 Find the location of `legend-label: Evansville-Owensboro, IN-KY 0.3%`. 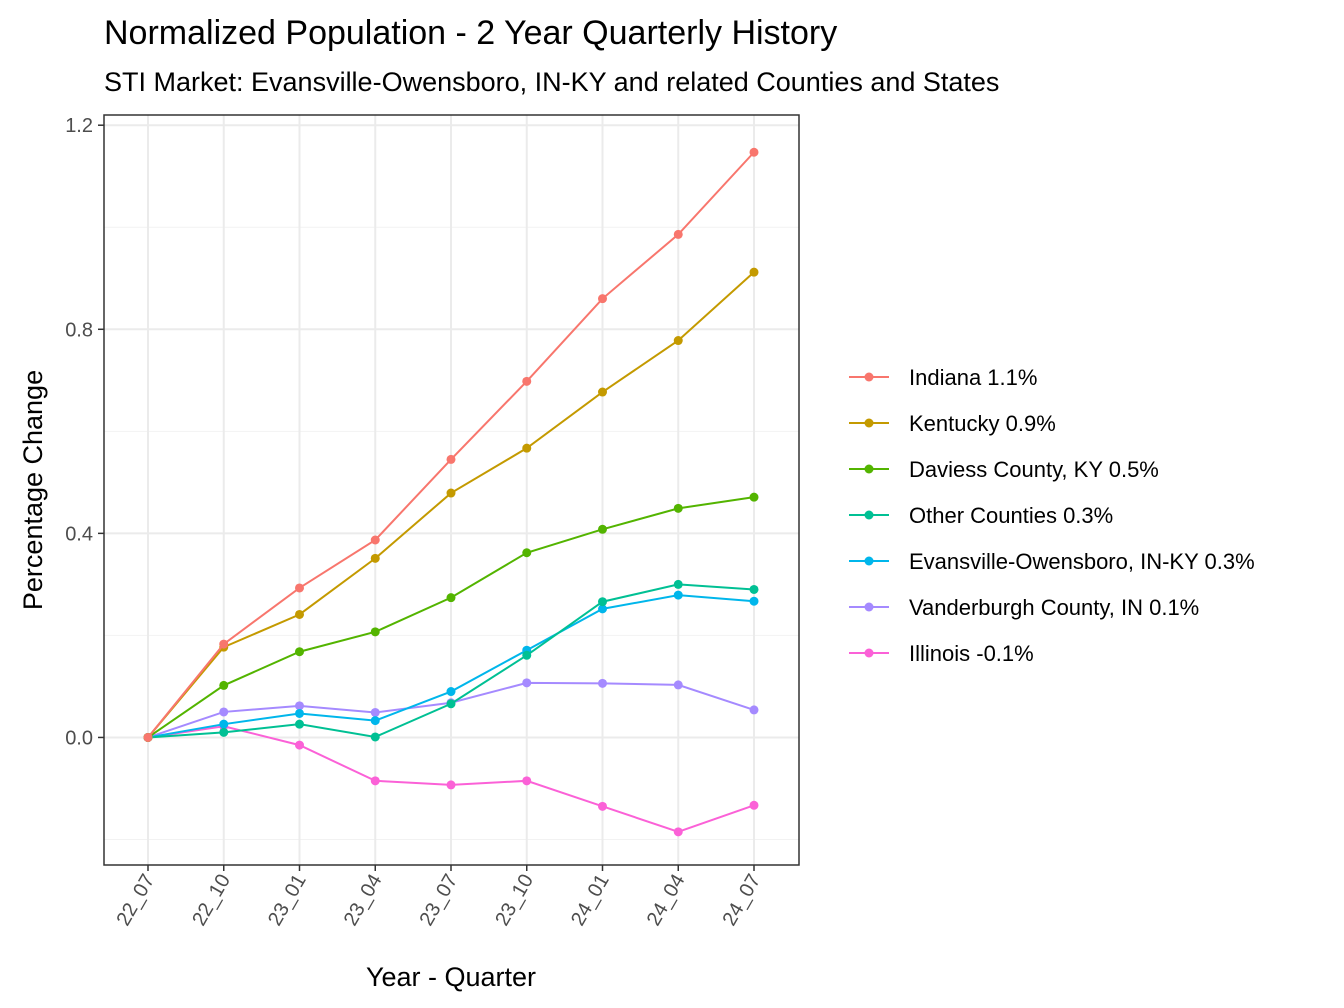

legend-label: Evansville-Owensboro, IN-KY 0.3% is located at coordinates (1082, 561).